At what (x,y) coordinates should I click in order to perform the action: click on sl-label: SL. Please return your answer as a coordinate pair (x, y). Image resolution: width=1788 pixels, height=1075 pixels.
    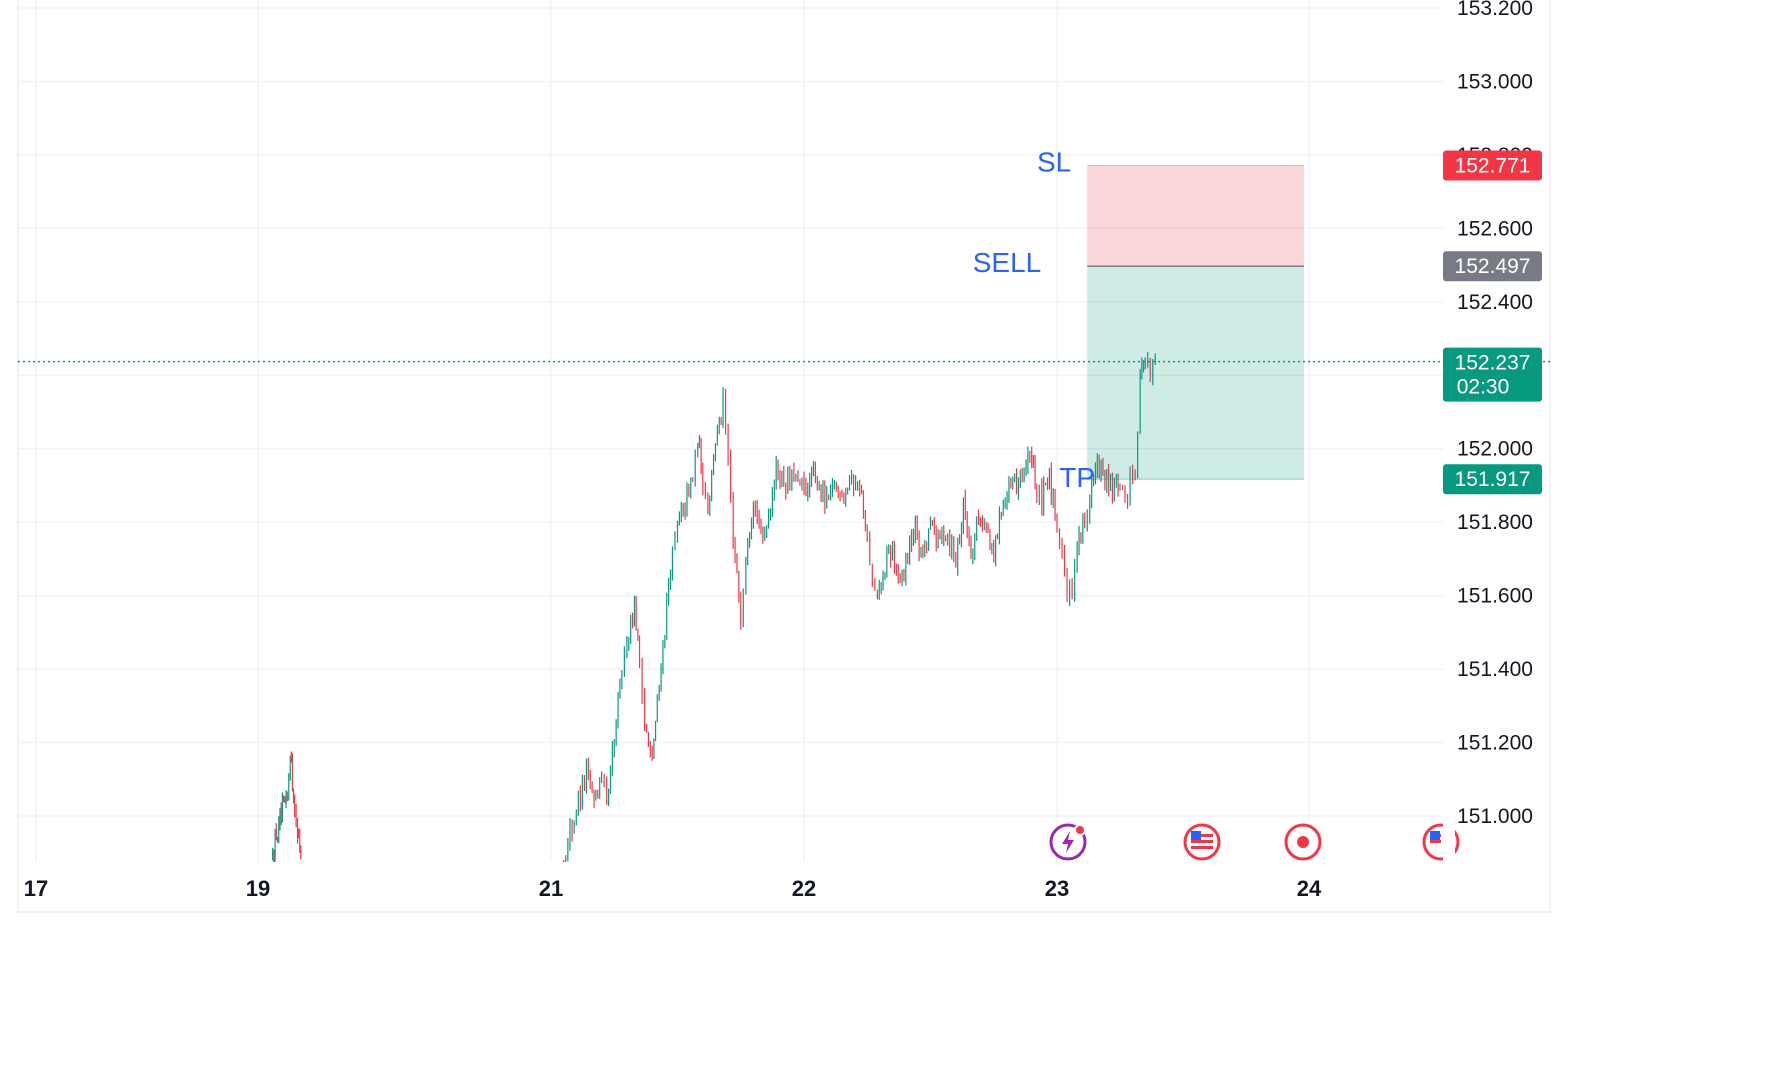
    Looking at the image, I should click on (1054, 162).